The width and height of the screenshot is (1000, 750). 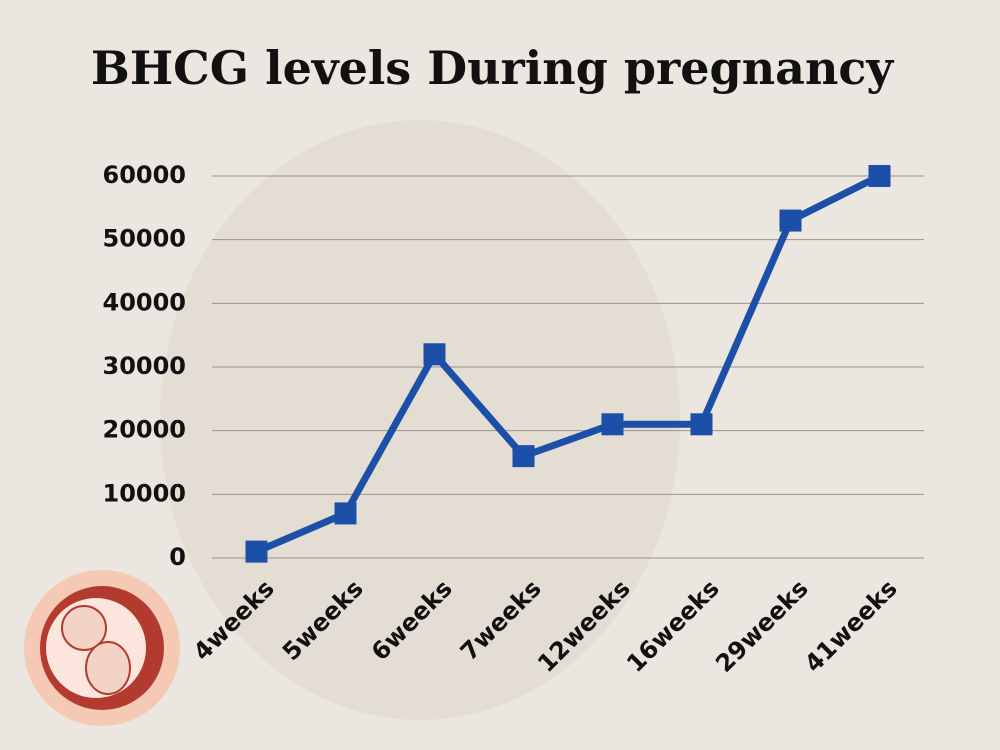 What do you see at coordinates (102, 648) in the screenshot?
I see `fetus-icon` at bounding box center [102, 648].